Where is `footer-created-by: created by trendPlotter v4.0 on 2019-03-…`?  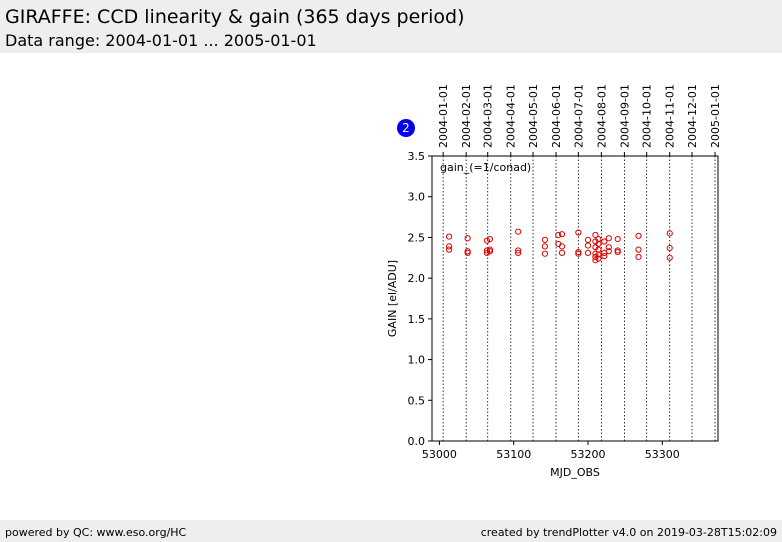 footer-created-by: created by trendPlotter v4.0 on 2019-03-… is located at coordinates (628, 532).